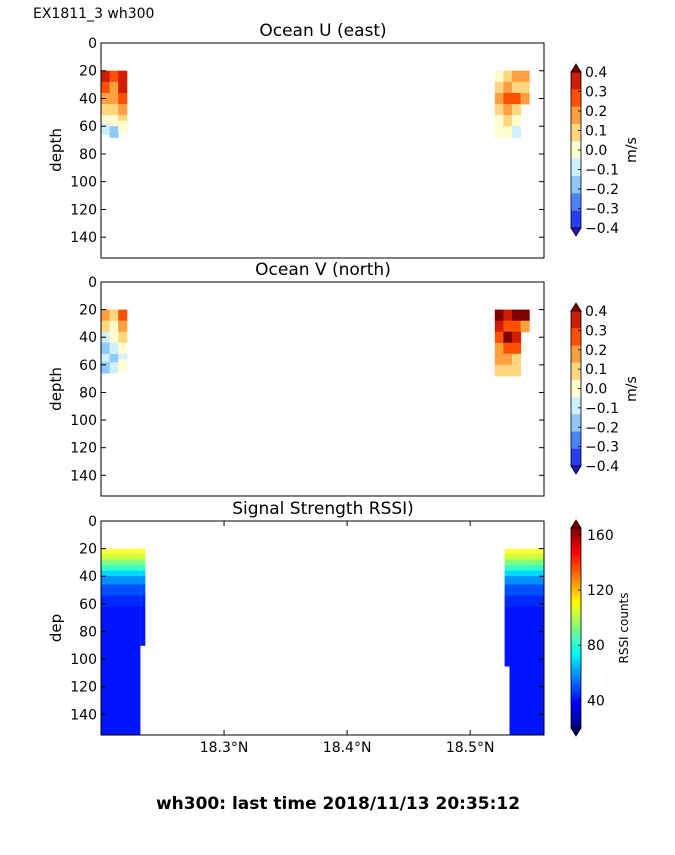 The width and height of the screenshot is (675, 855). What do you see at coordinates (596, 646) in the screenshot?
I see `colorbar-tick-label: 80` at bounding box center [596, 646].